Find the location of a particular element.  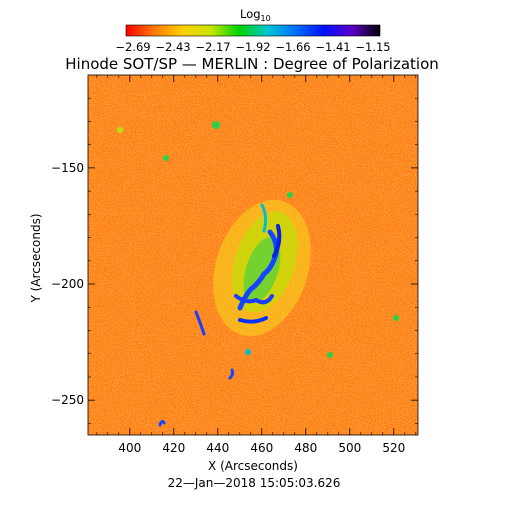

x-tick-label: 500 is located at coordinates (349, 448).